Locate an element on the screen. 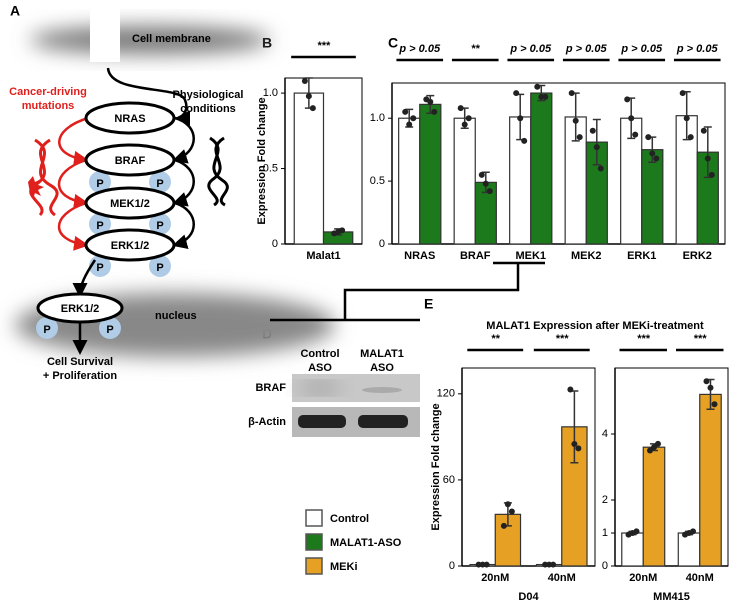  kinase-label: ERK1/2 is located at coordinates (130, 246).